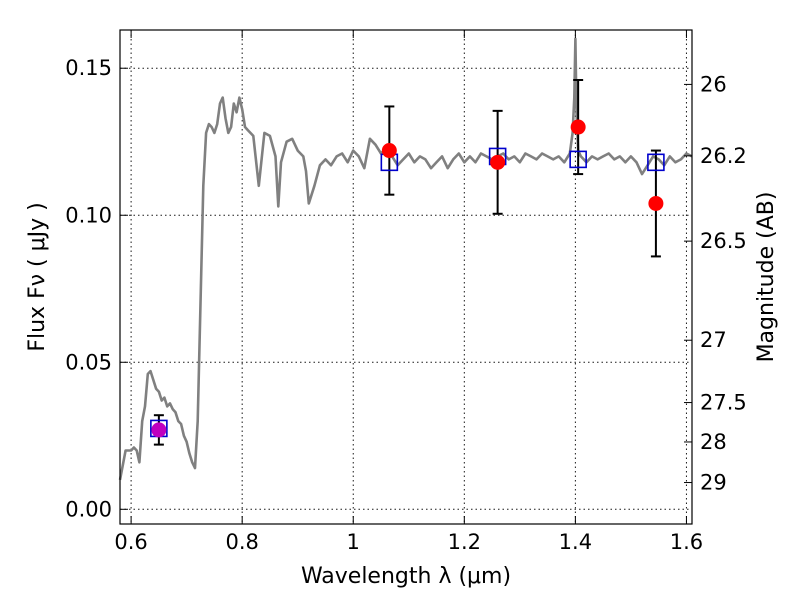  I want to click on x-tick-label: 0.8, so click(241, 542).